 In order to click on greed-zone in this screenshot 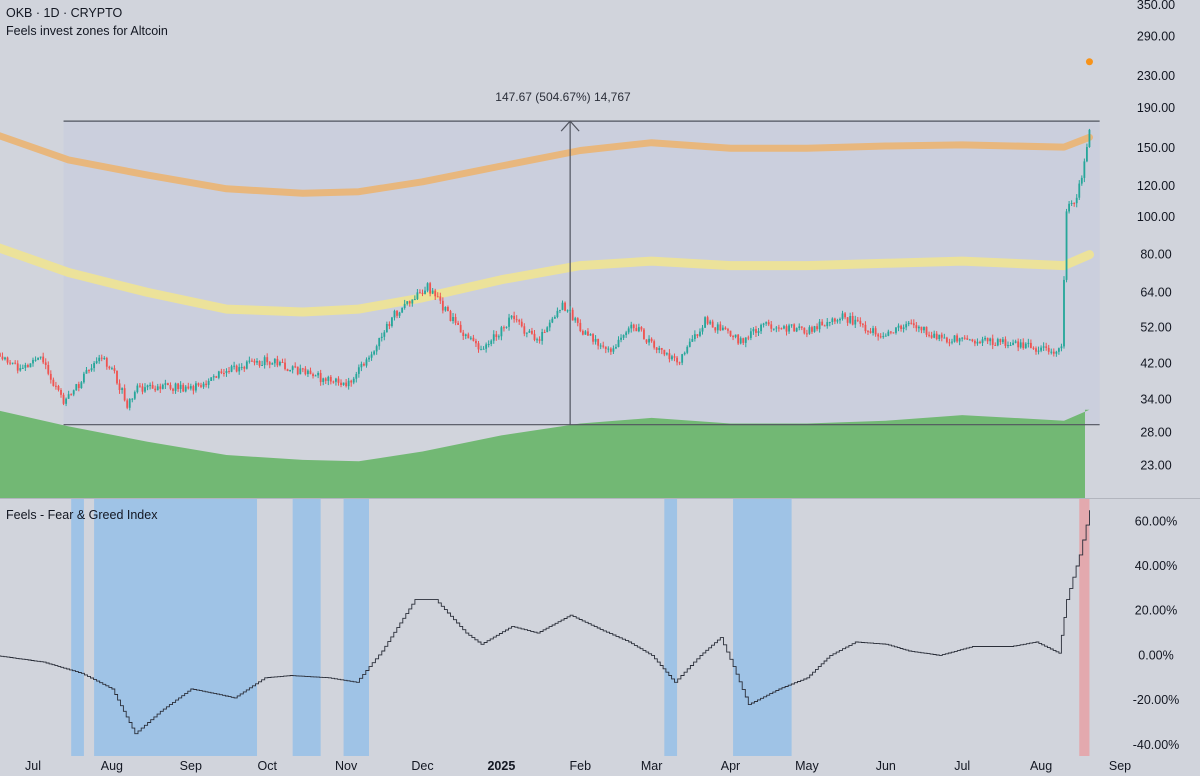, I will do `click(1084, 627)`.